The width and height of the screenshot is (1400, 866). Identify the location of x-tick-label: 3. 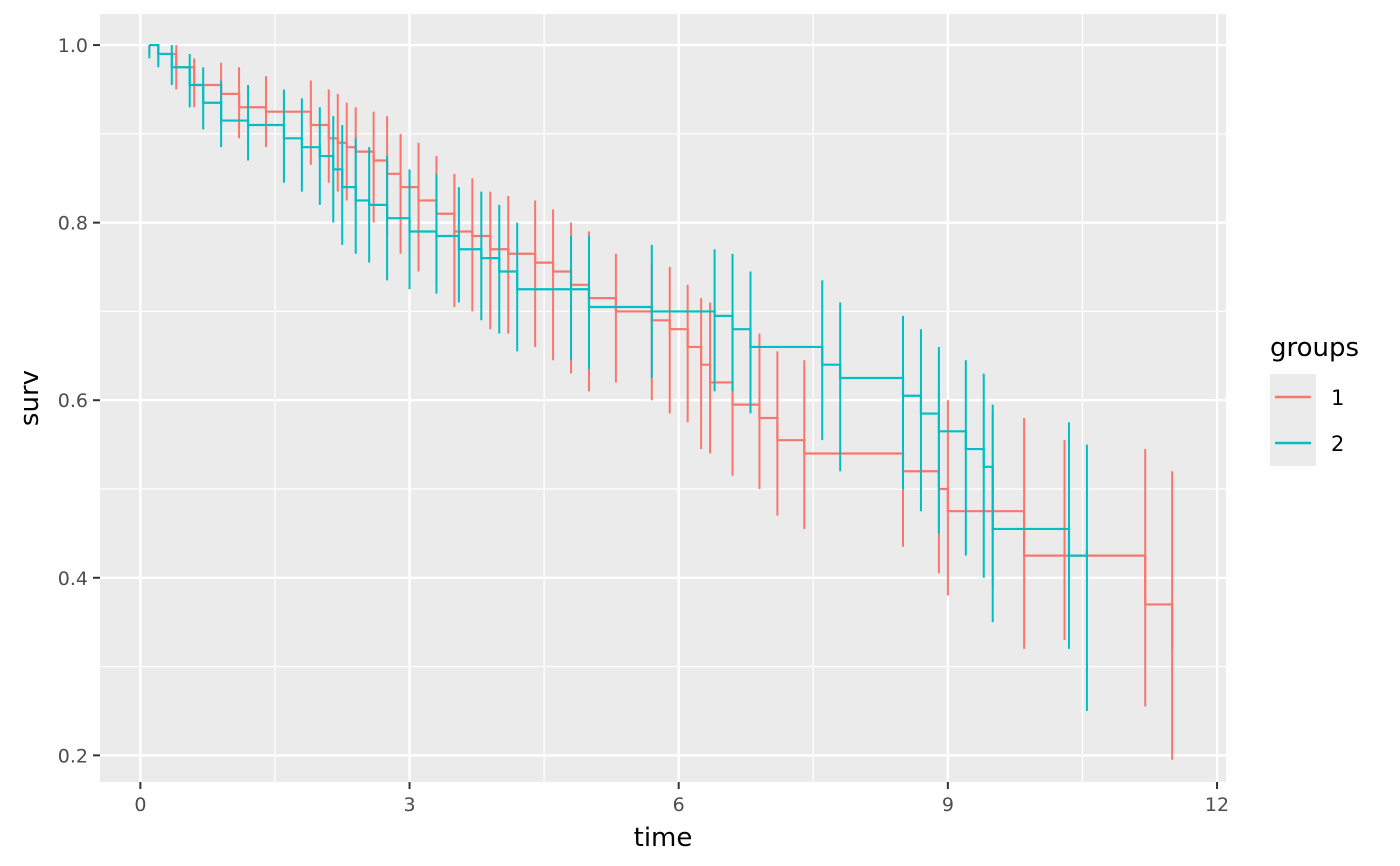
(409, 805).